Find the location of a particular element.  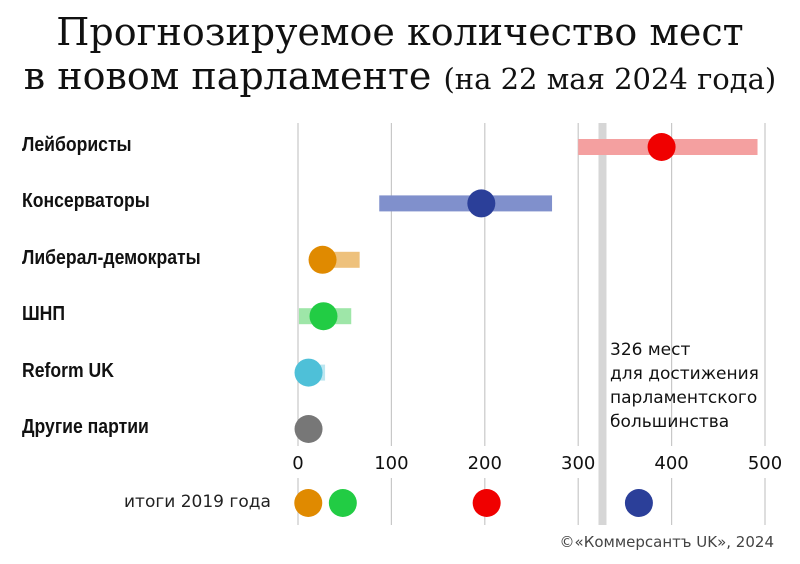

majority-note-line-1: для достижения is located at coordinates (684, 374).